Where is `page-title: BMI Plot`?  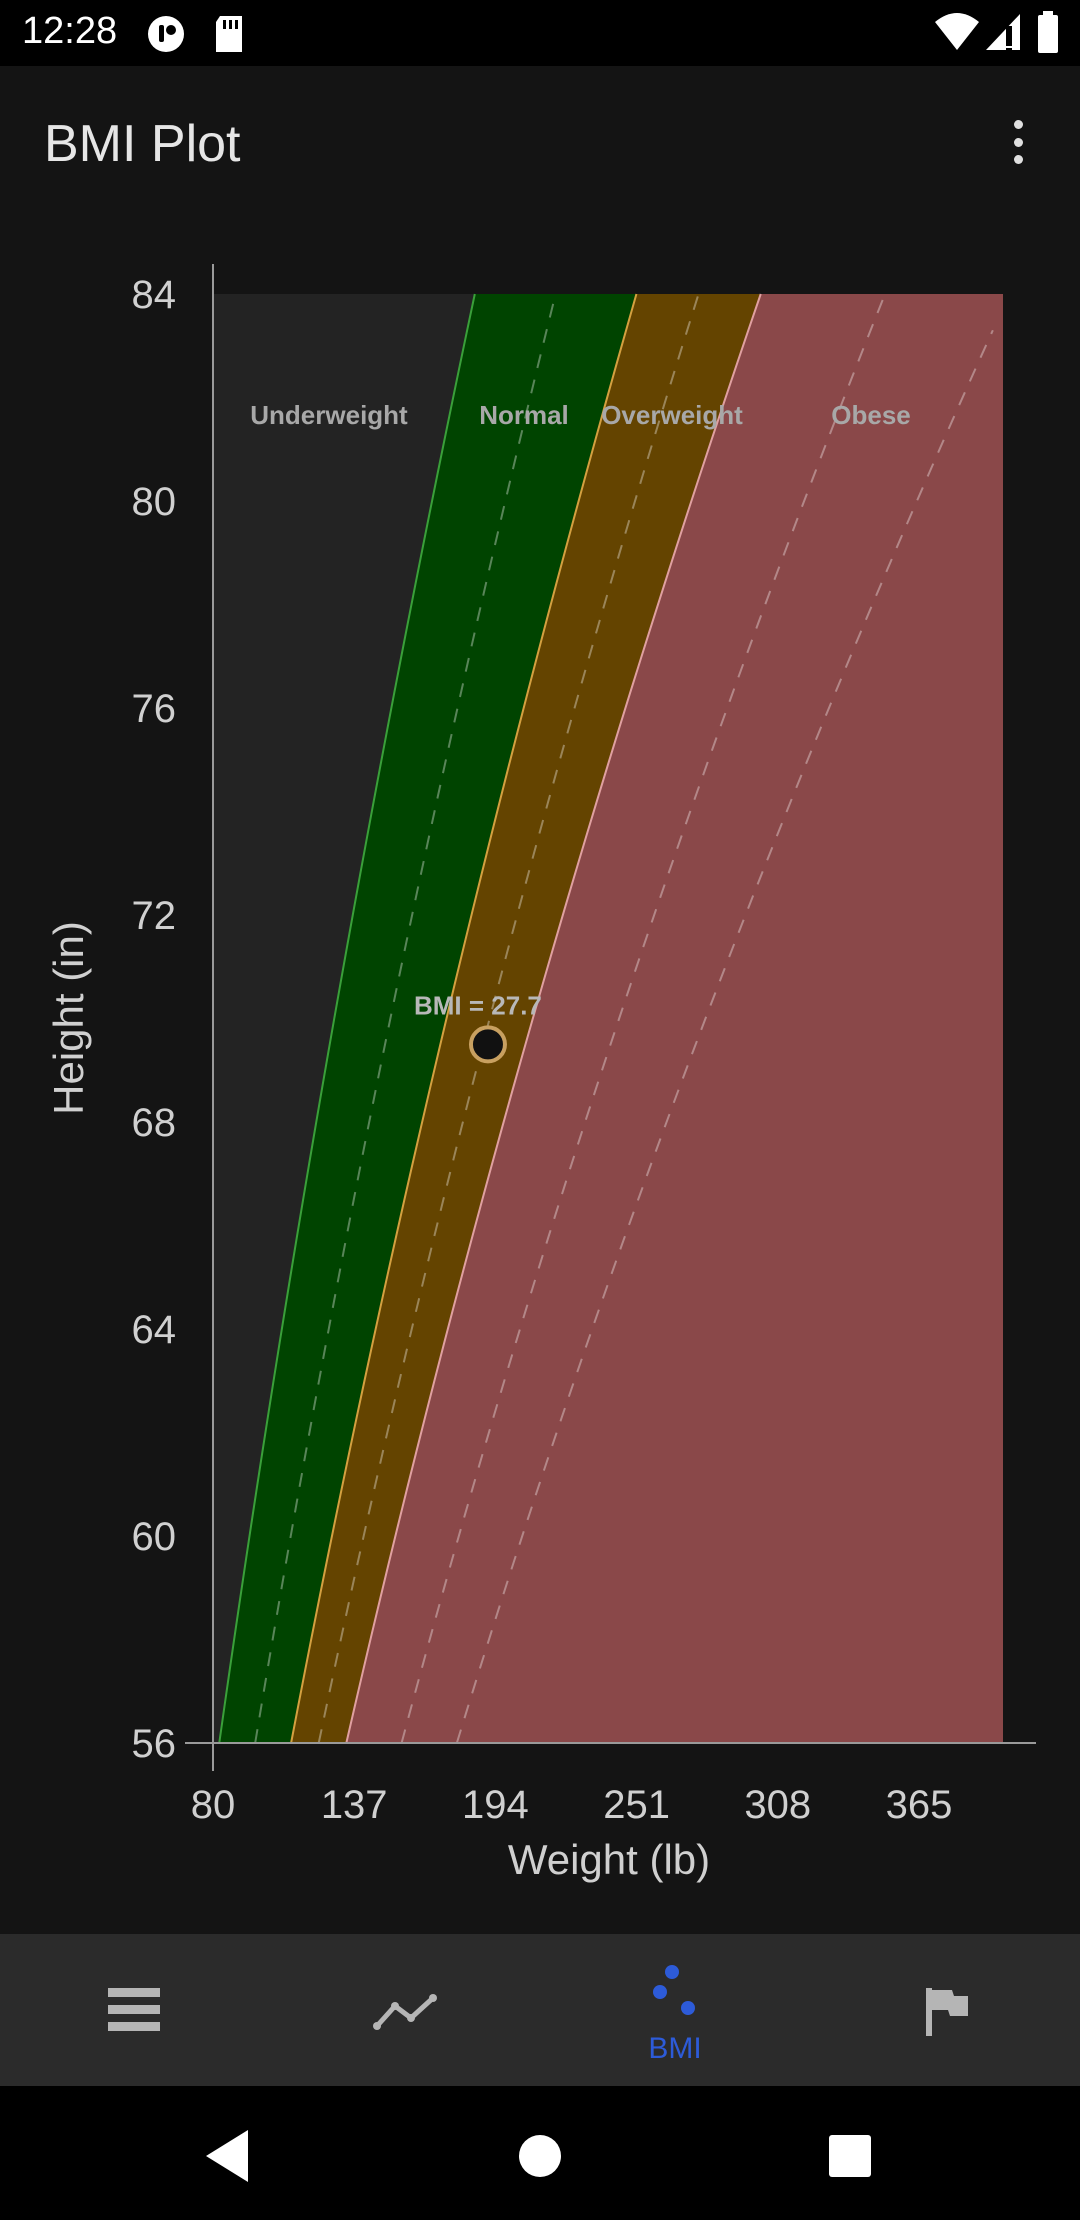 page-title: BMI Plot is located at coordinates (142, 144).